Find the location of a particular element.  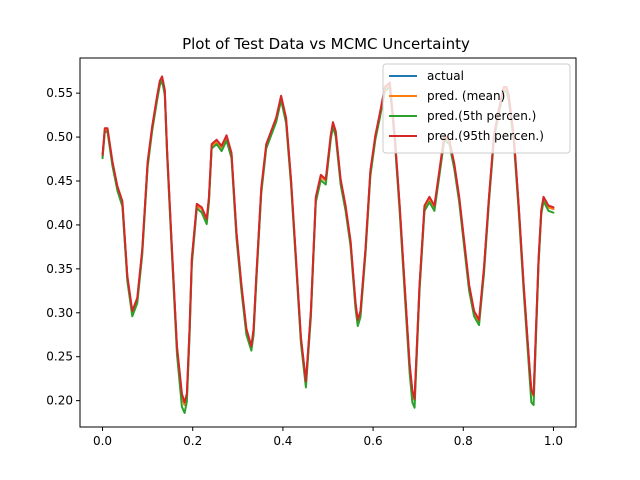

legend-label-0: actual is located at coordinates (445, 76).